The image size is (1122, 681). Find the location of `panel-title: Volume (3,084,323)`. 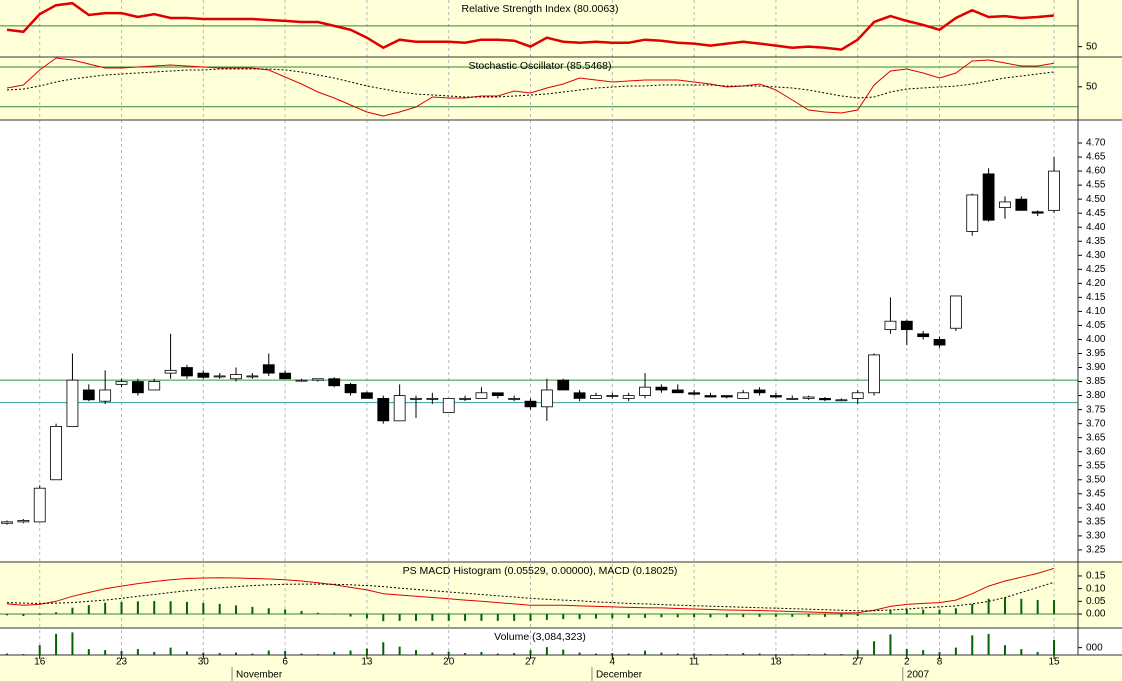

panel-title: Volume (3,084,323) is located at coordinates (540, 637).